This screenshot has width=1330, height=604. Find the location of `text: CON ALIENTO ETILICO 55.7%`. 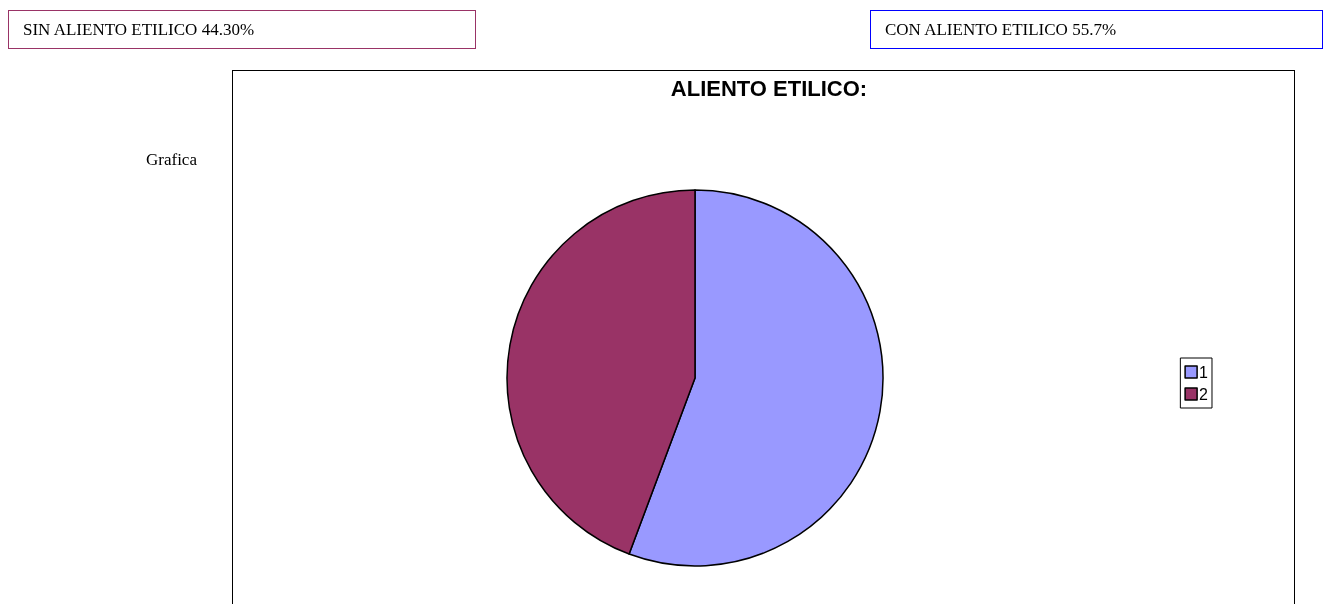

text: CON ALIENTO ETILICO 55.7% is located at coordinates (1096, 29).